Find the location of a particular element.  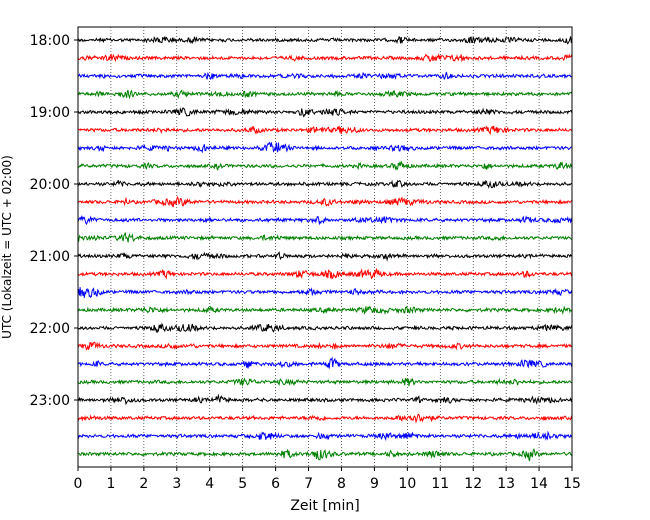

y-tick-label: 23:00 is located at coordinates (50, 401).